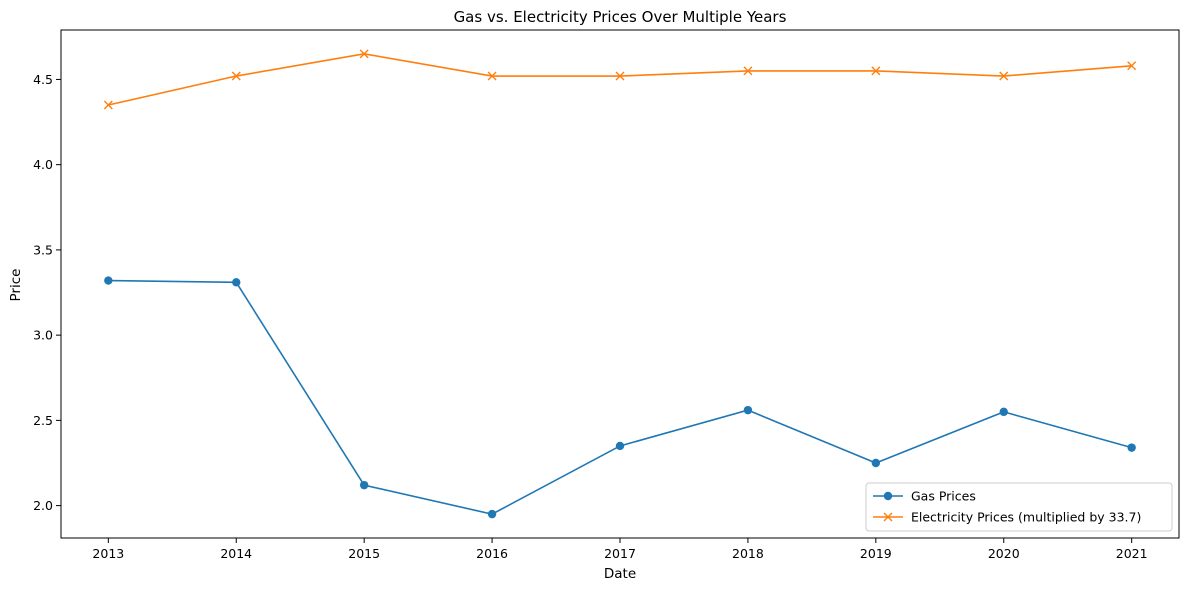  I want to click on y-axis-label: Price, so click(16, 285).